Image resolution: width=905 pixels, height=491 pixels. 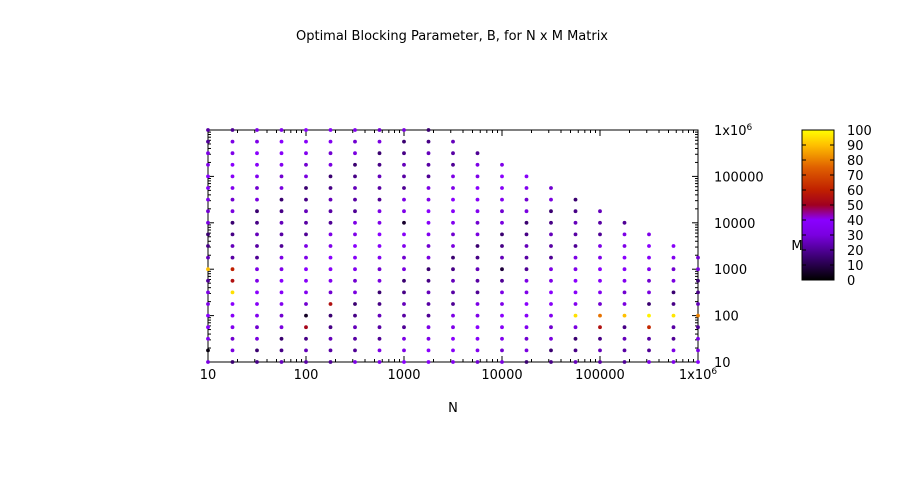 What do you see at coordinates (855, 191) in the screenshot?
I see `colorbar-tick-label: 60` at bounding box center [855, 191].